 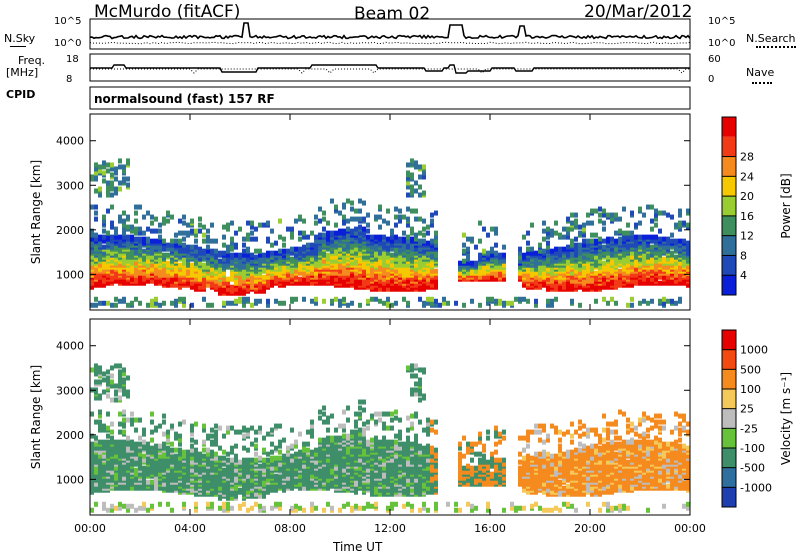 I want to click on noise-panel, so click(x=390, y=34).